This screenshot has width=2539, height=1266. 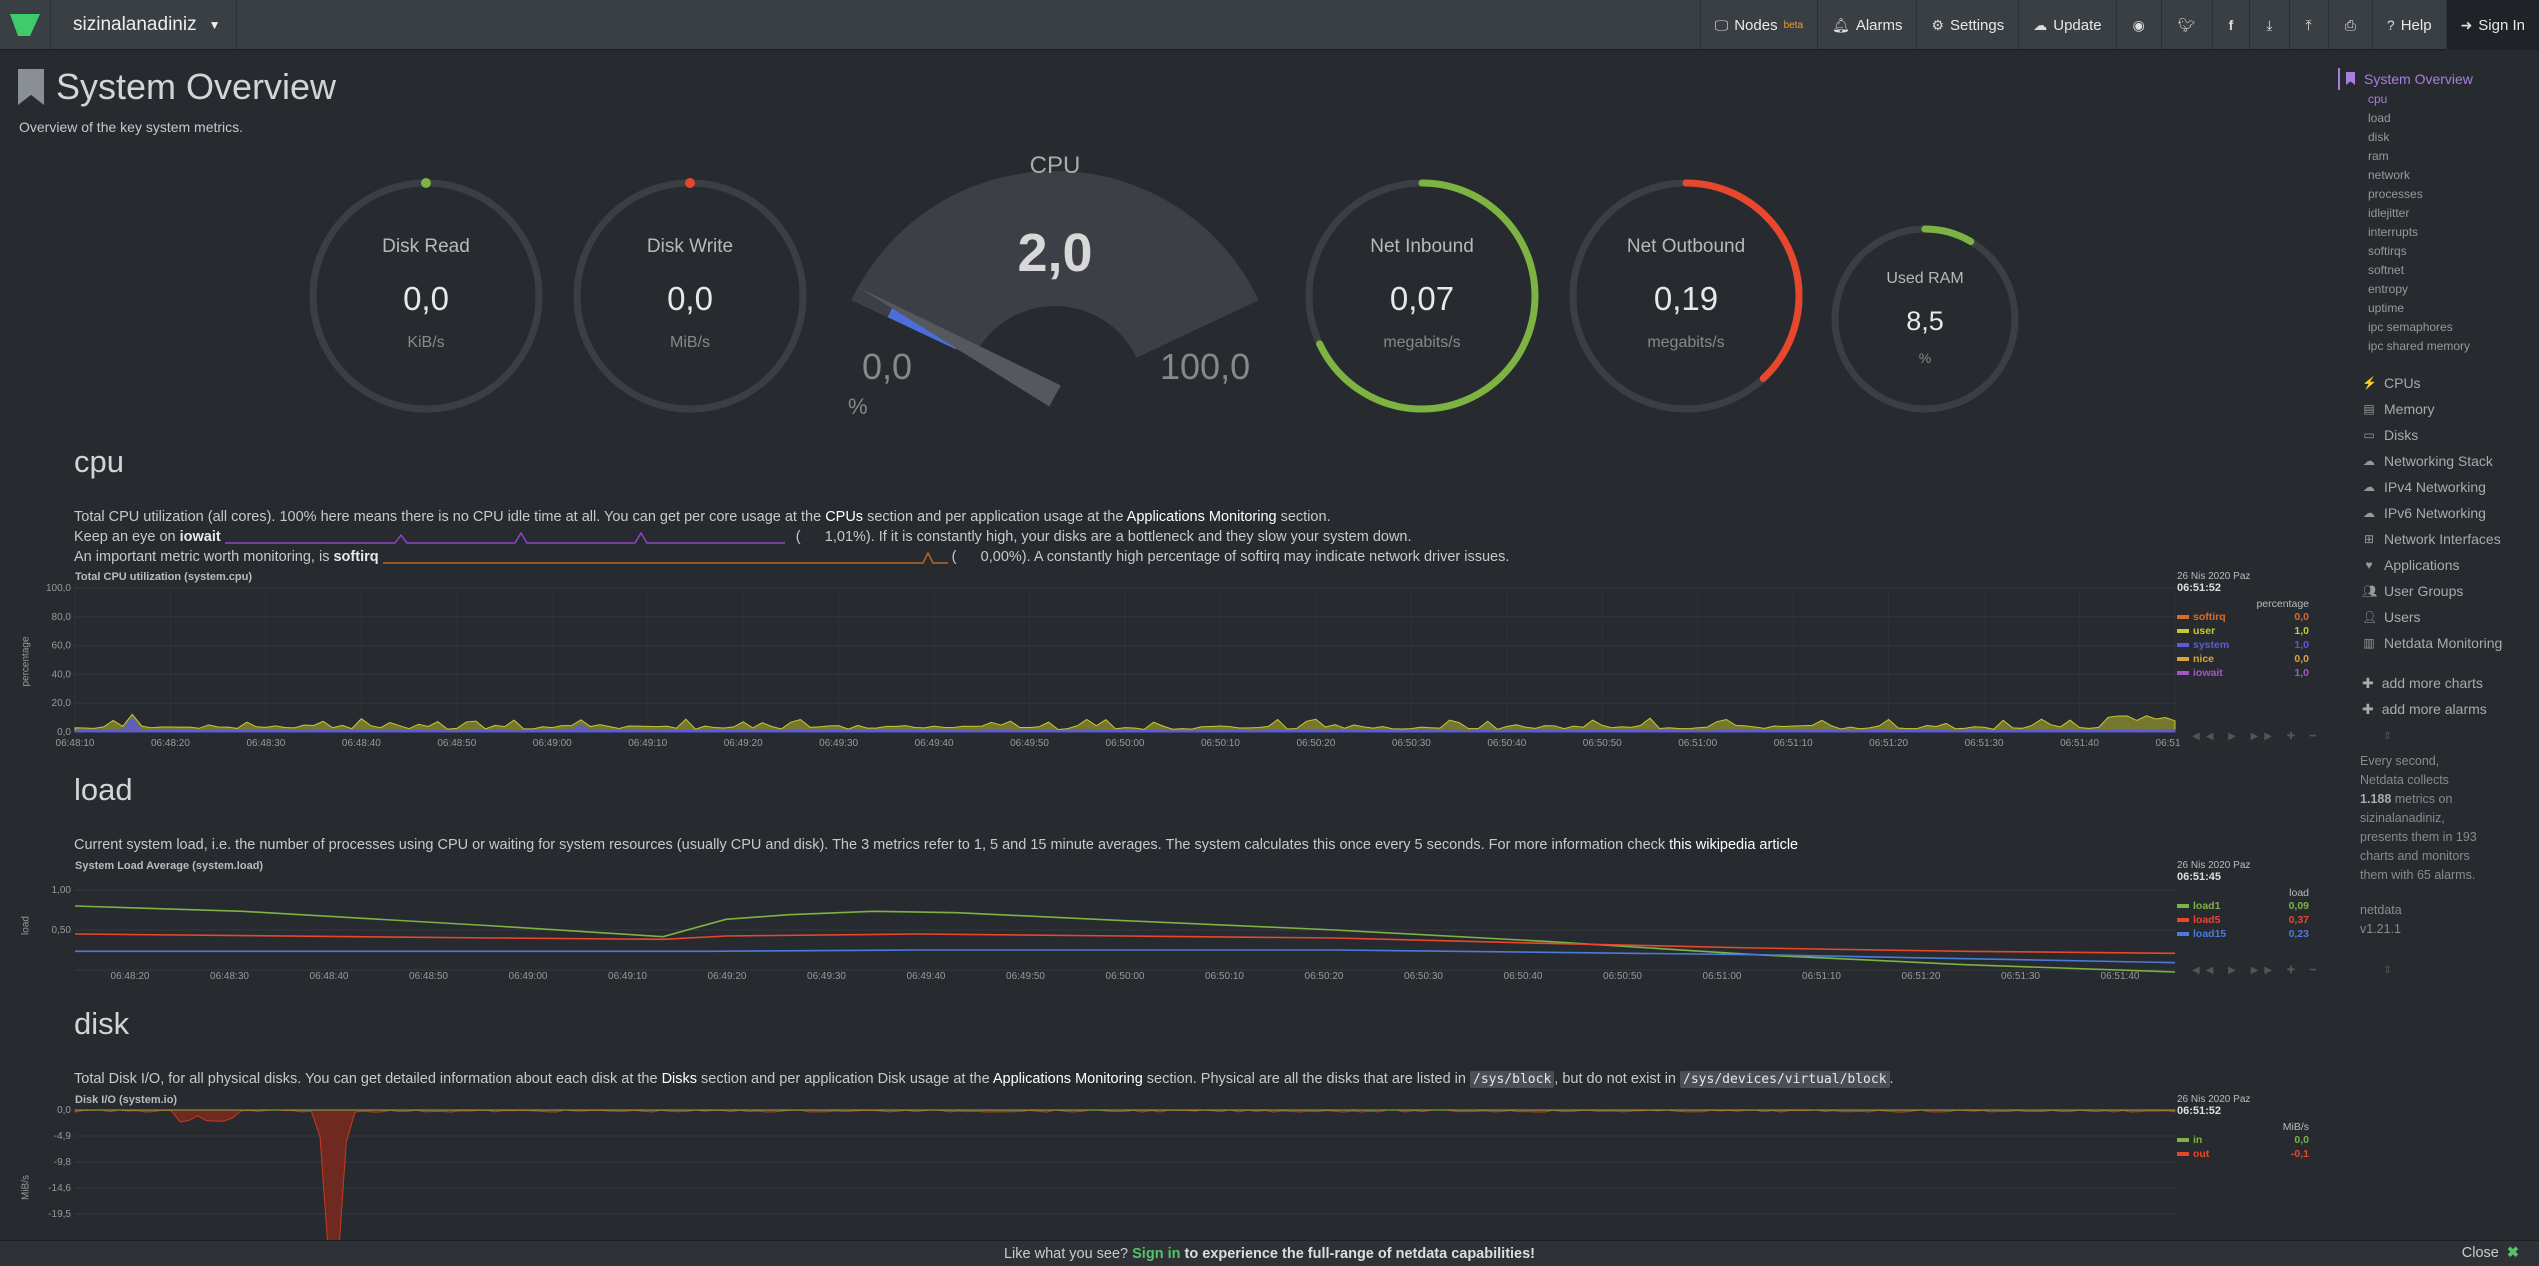 What do you see at coordinates (1967, 25) in the screenshot?
I see `settings-button: ⚙ Settings` at bounding box center [1967, 25].